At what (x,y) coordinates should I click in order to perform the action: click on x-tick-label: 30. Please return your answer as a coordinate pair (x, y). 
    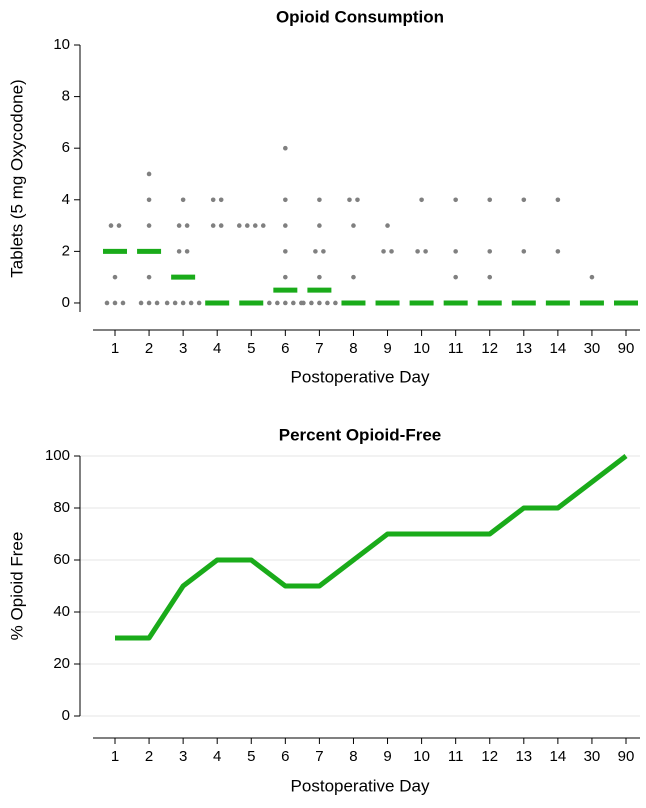
    Looking at the image, I should click on (592, 756).